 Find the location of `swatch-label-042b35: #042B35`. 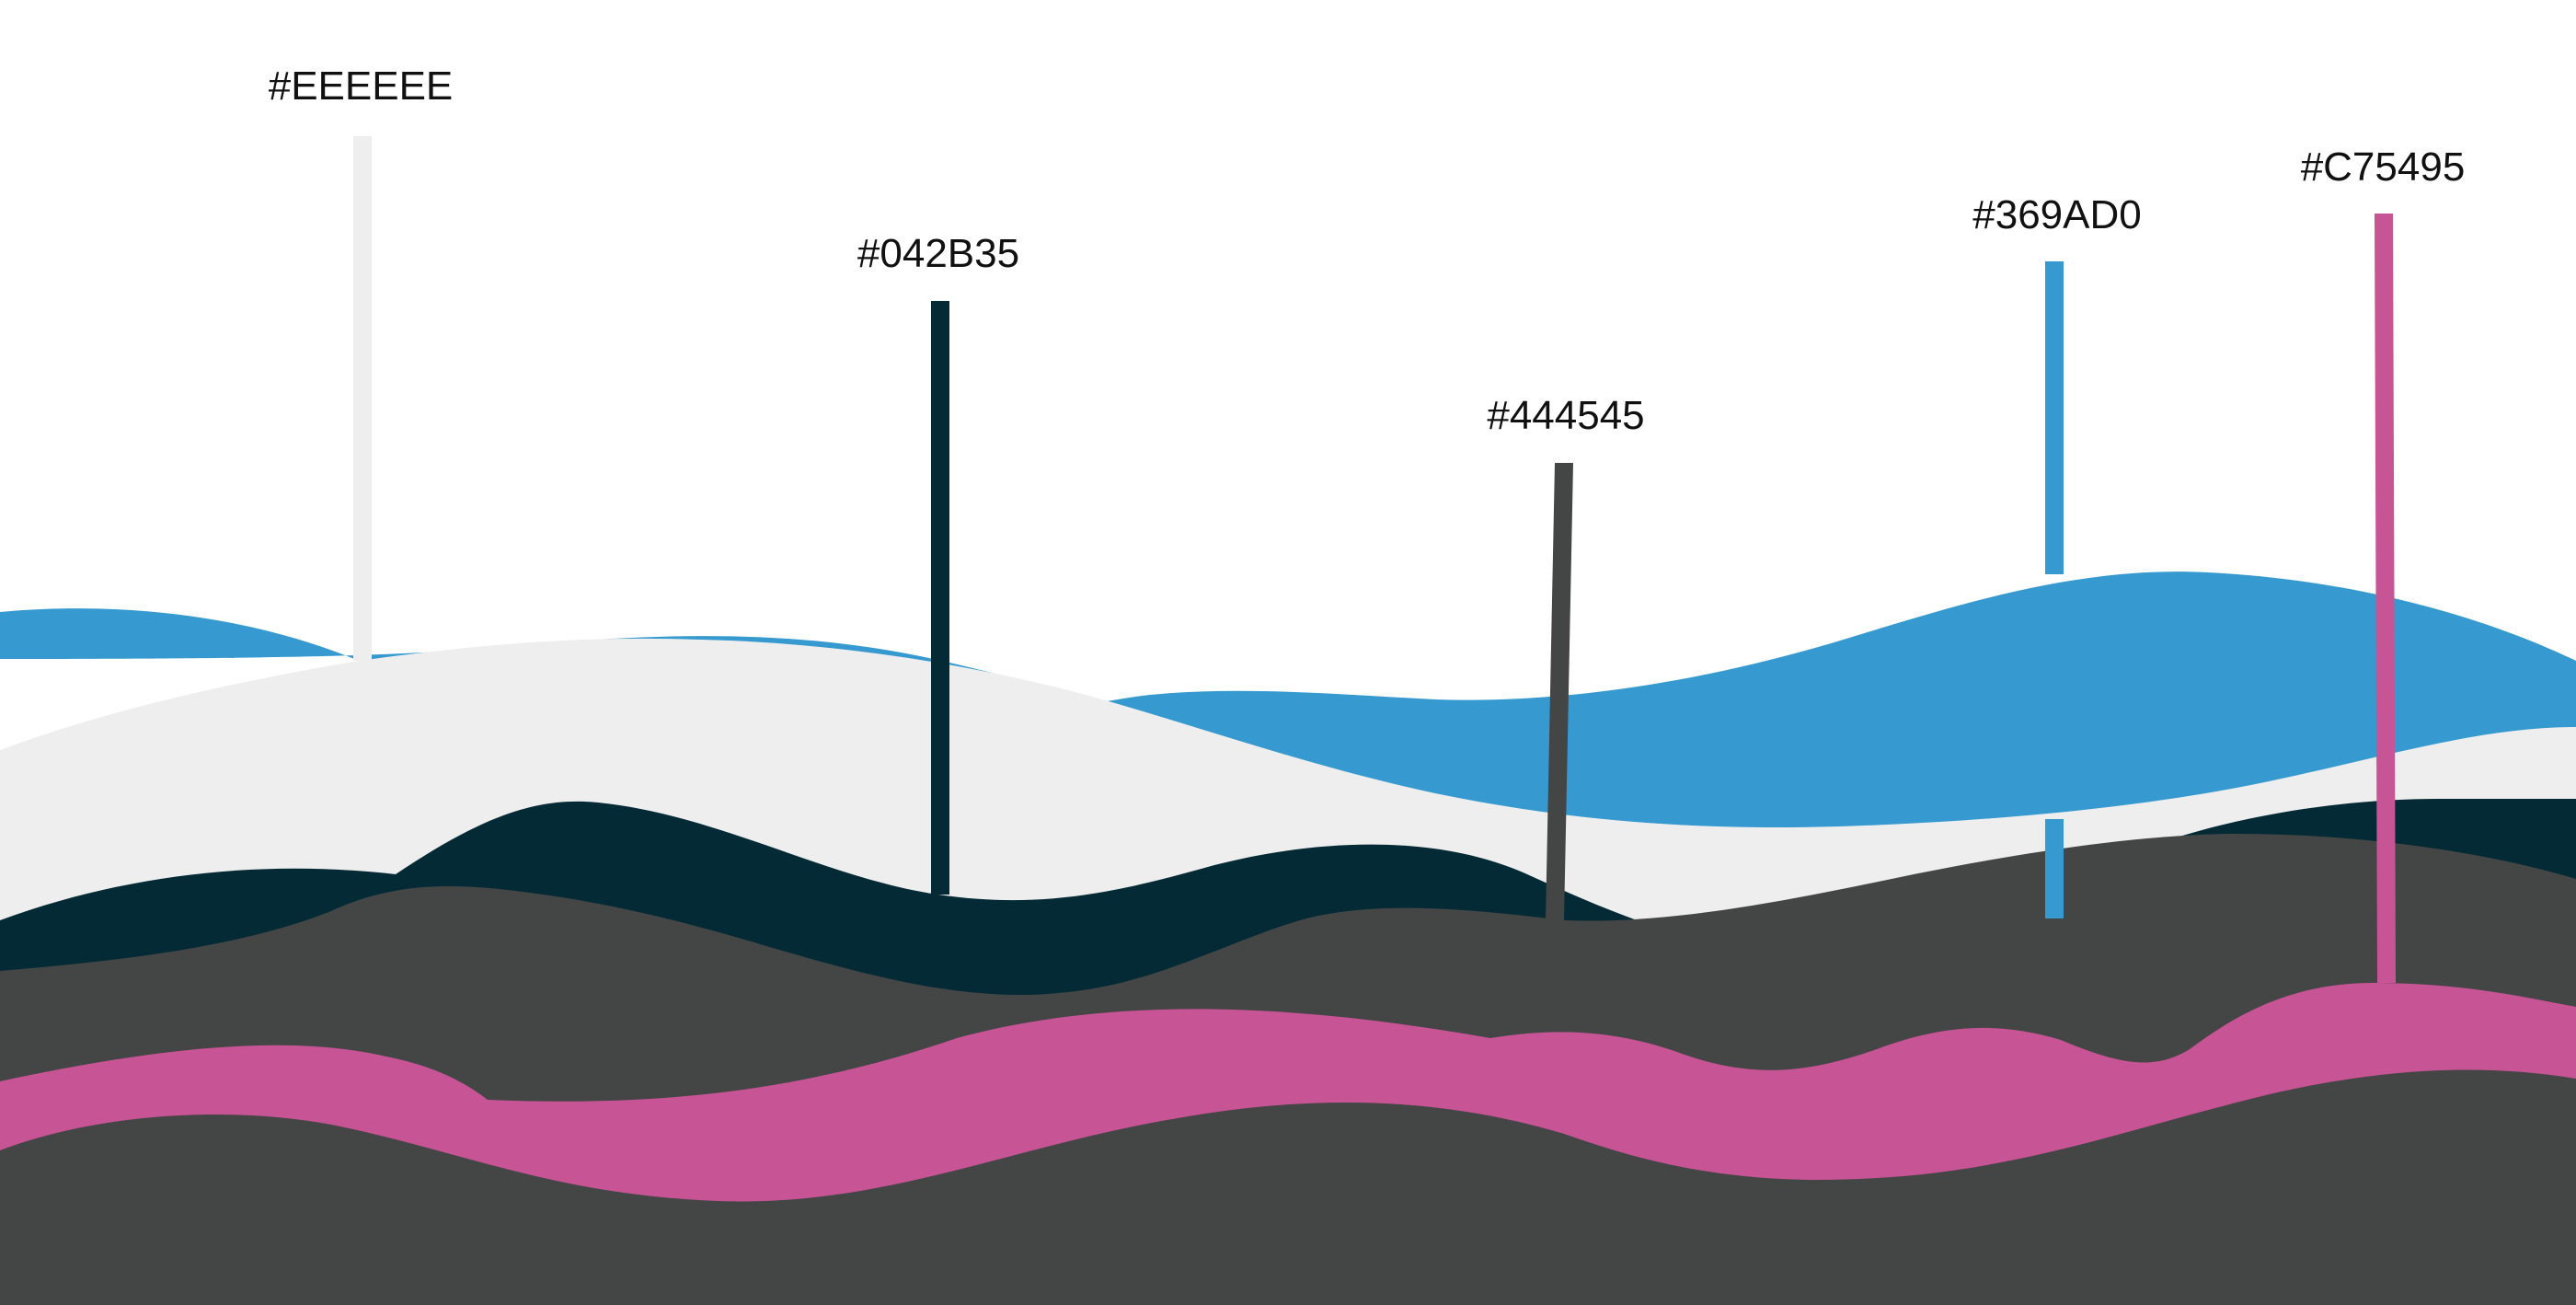

swatch-label-042b35: #042B35 is located at coordinates (938, 253).